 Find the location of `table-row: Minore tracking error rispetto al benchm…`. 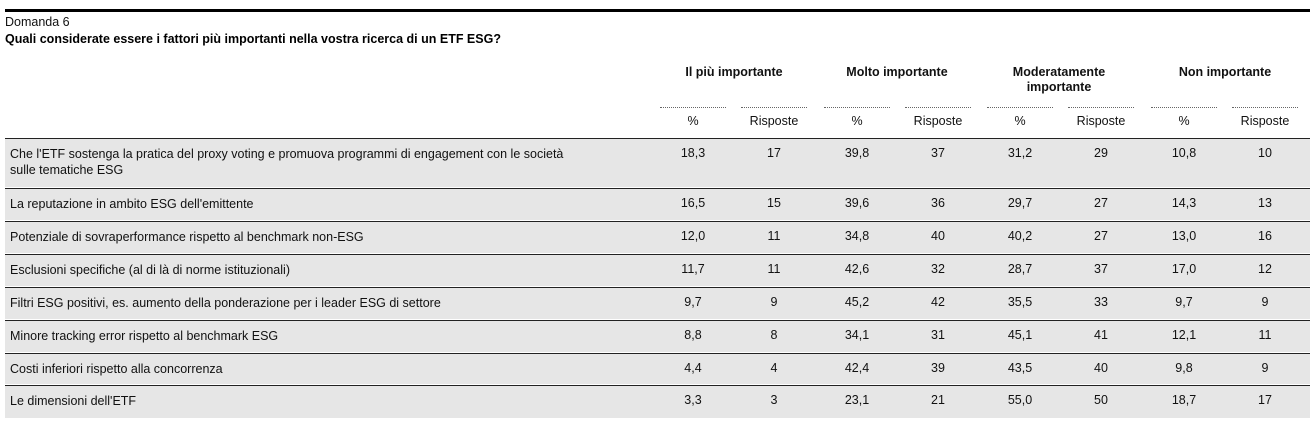

table-row: Minore tracking error rispetto al benchm… is located at coordinates (657, 336).